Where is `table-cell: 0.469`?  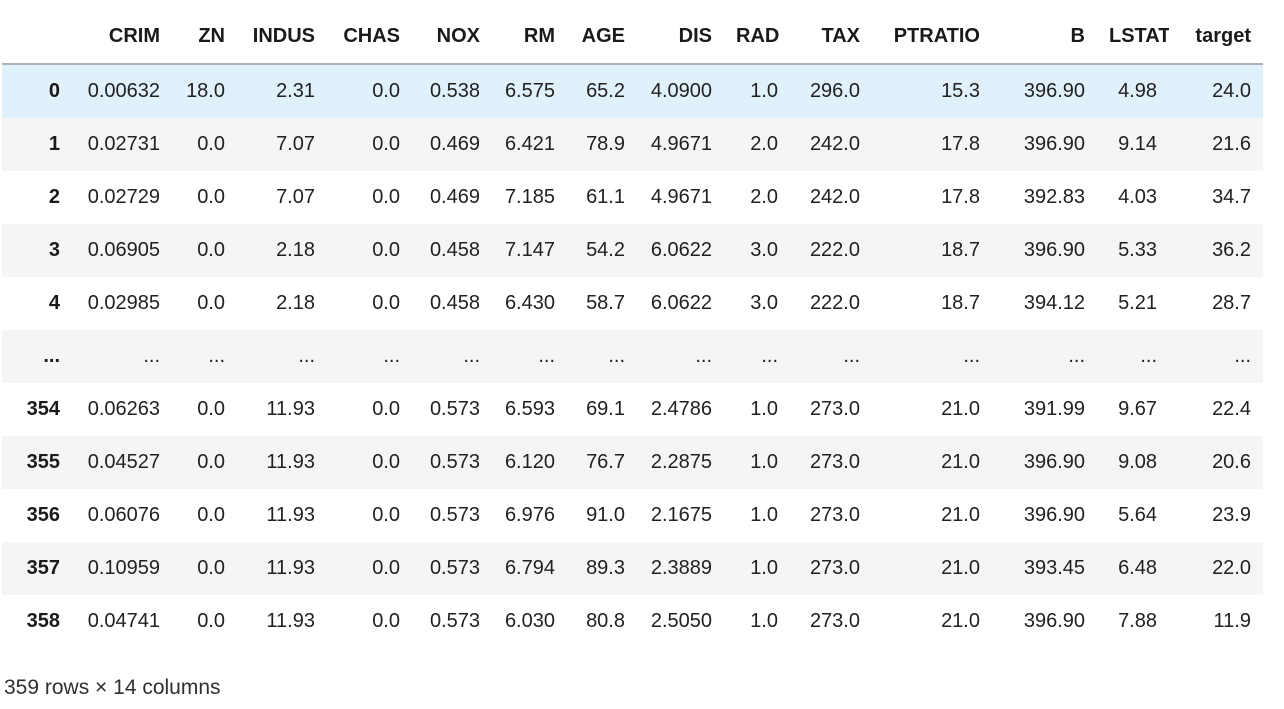
table-cell: 0.469 is located at coordinates (454, 197).